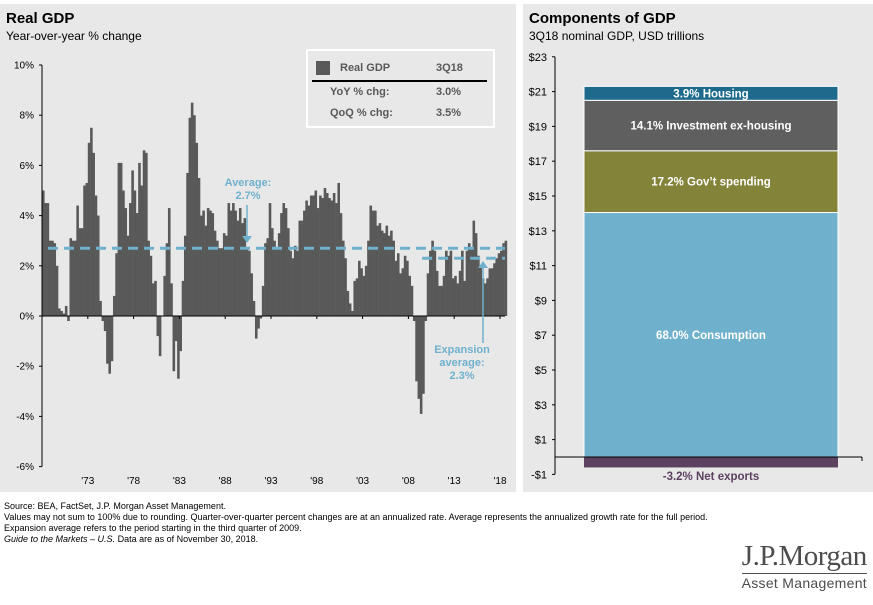 The image size is (873, 605). I want to click on y-tick-label-right: -$1, so click(539, 475).